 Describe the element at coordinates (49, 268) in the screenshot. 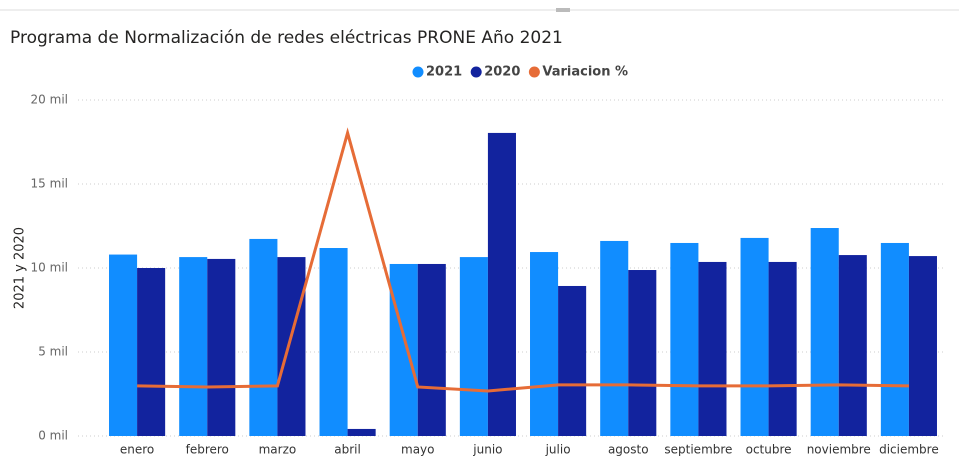

I see `y-tick-label: 10 mil` at that location.